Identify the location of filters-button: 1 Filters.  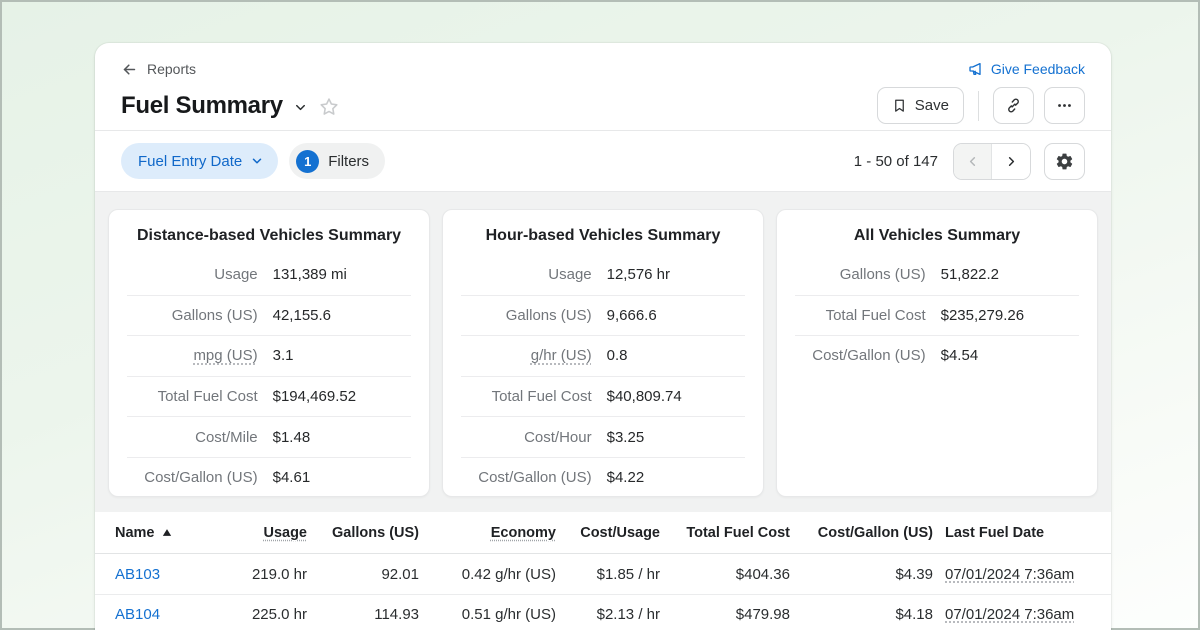
(337, 161).